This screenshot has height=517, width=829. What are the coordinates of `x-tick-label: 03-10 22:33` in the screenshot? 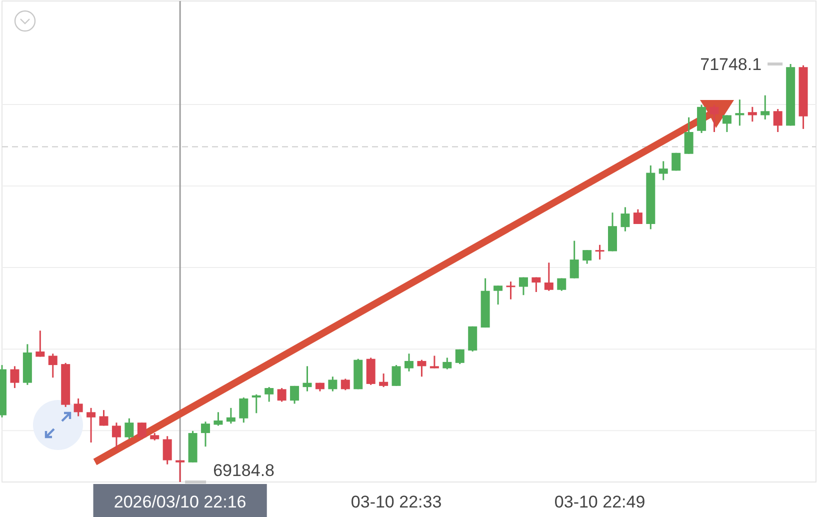 It's located at (396, 502).